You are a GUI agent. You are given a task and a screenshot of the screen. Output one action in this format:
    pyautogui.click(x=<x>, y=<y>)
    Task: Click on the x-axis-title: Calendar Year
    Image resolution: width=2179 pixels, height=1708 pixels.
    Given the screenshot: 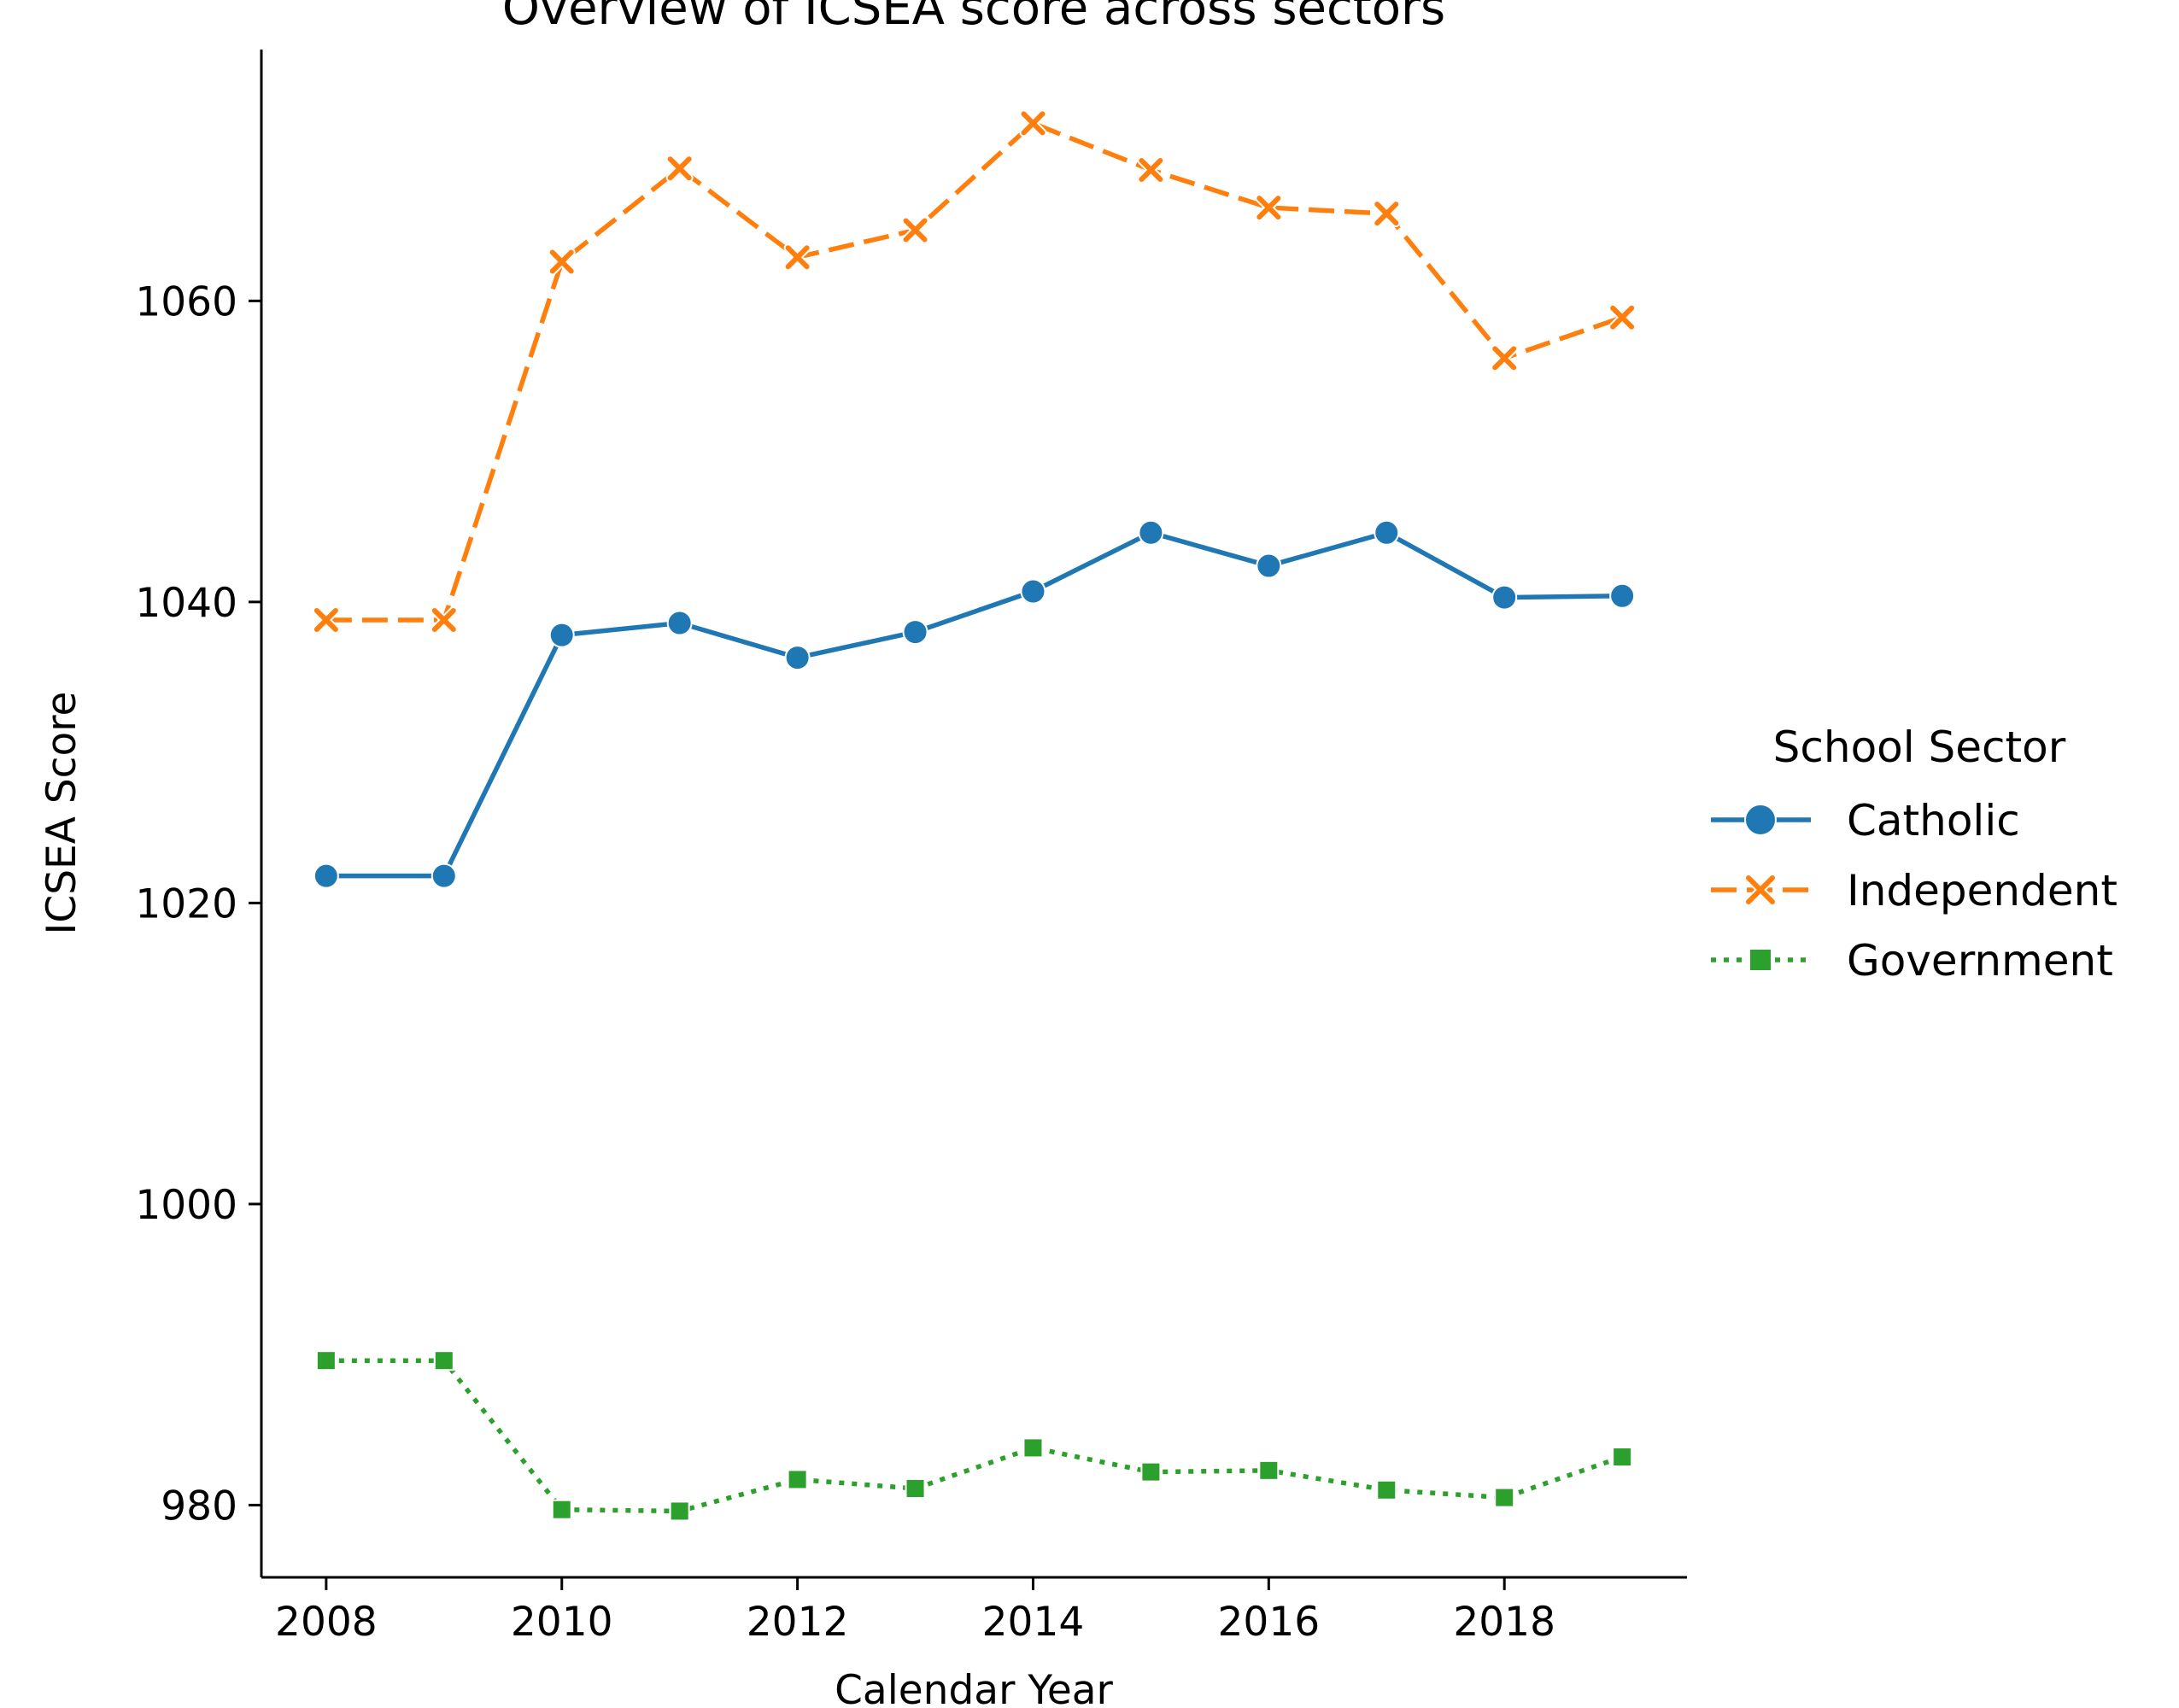 What is the action you would take?
    pyautogui.click(x=974, y=1687)
    